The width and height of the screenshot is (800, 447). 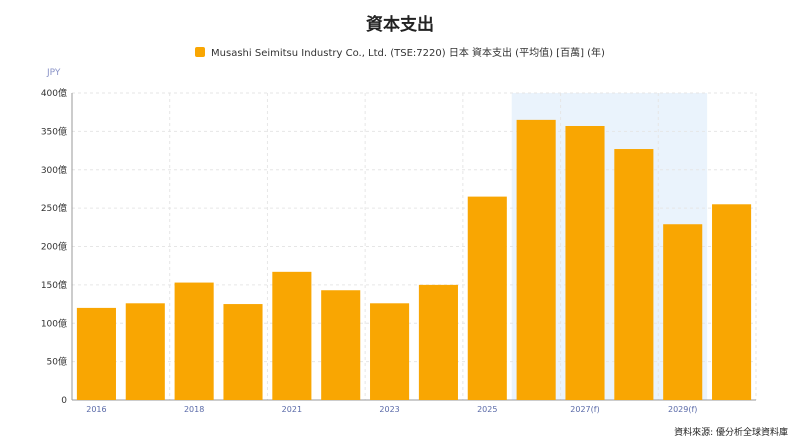 What do you see at coordinates (400, 25) in the screenshot?
I see `chart-title: 資本支出` at bounding box center [400, 25].